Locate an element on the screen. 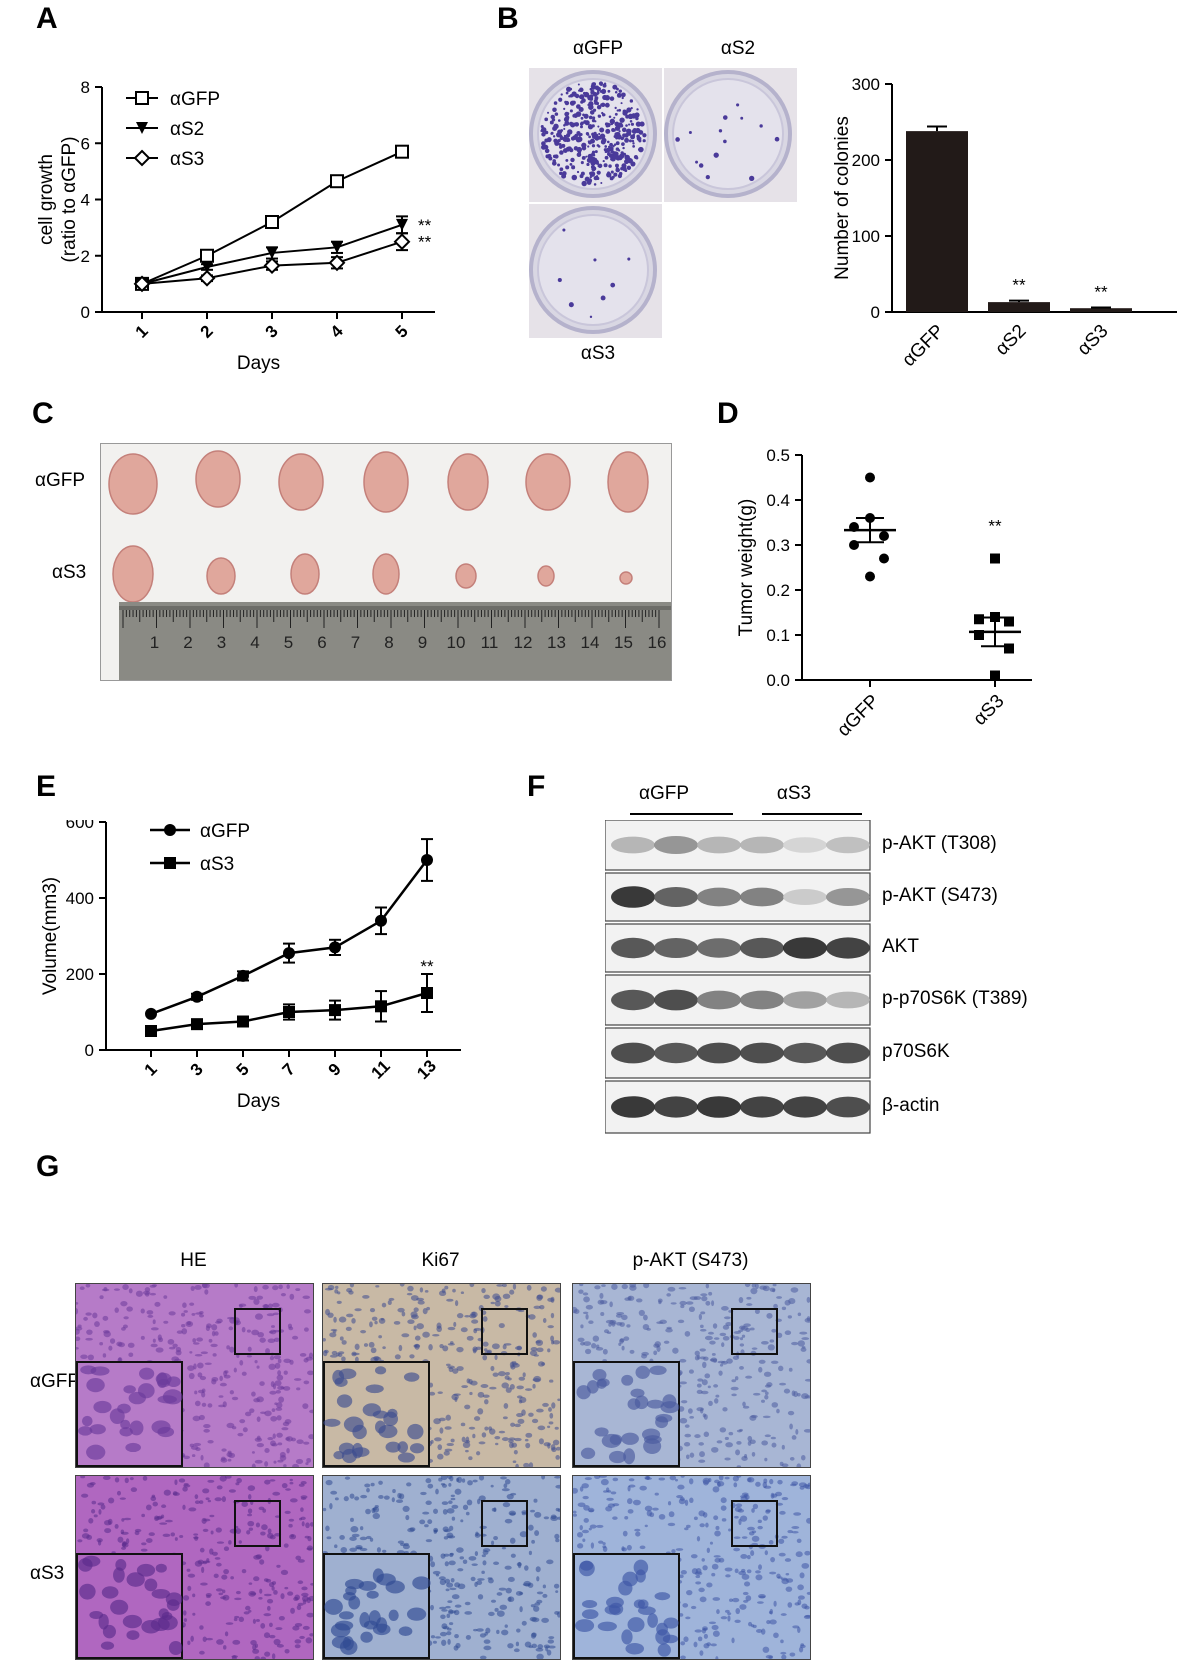 This screenshot has width=1200, height=1665. x-axis-label-e: Days is located at coordinates (258, 1101).